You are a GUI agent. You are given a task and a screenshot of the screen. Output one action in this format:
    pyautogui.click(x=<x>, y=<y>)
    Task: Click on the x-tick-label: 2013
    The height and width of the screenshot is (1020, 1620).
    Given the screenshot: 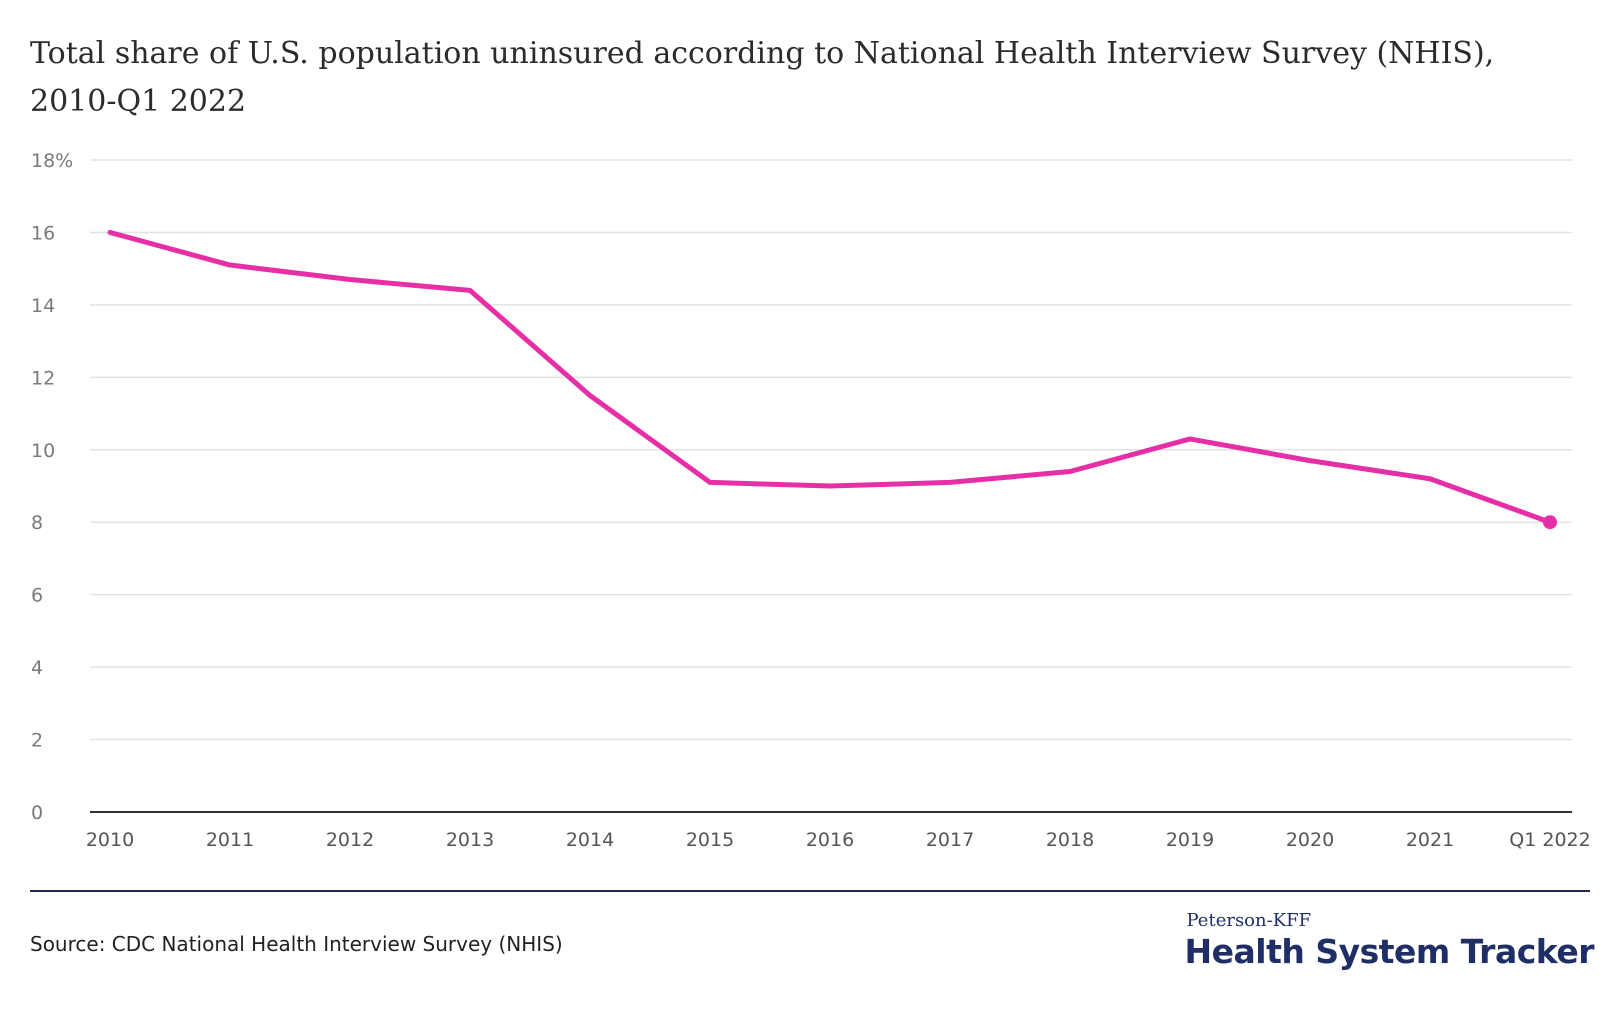 What is the action you would take?
    pyautogui.click(x=470, y=840)
    